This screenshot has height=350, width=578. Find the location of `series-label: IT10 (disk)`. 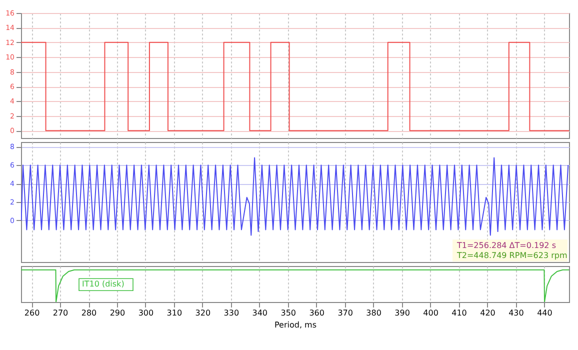

series-label: IT10 (disk) is located at coordinates (103, 284).